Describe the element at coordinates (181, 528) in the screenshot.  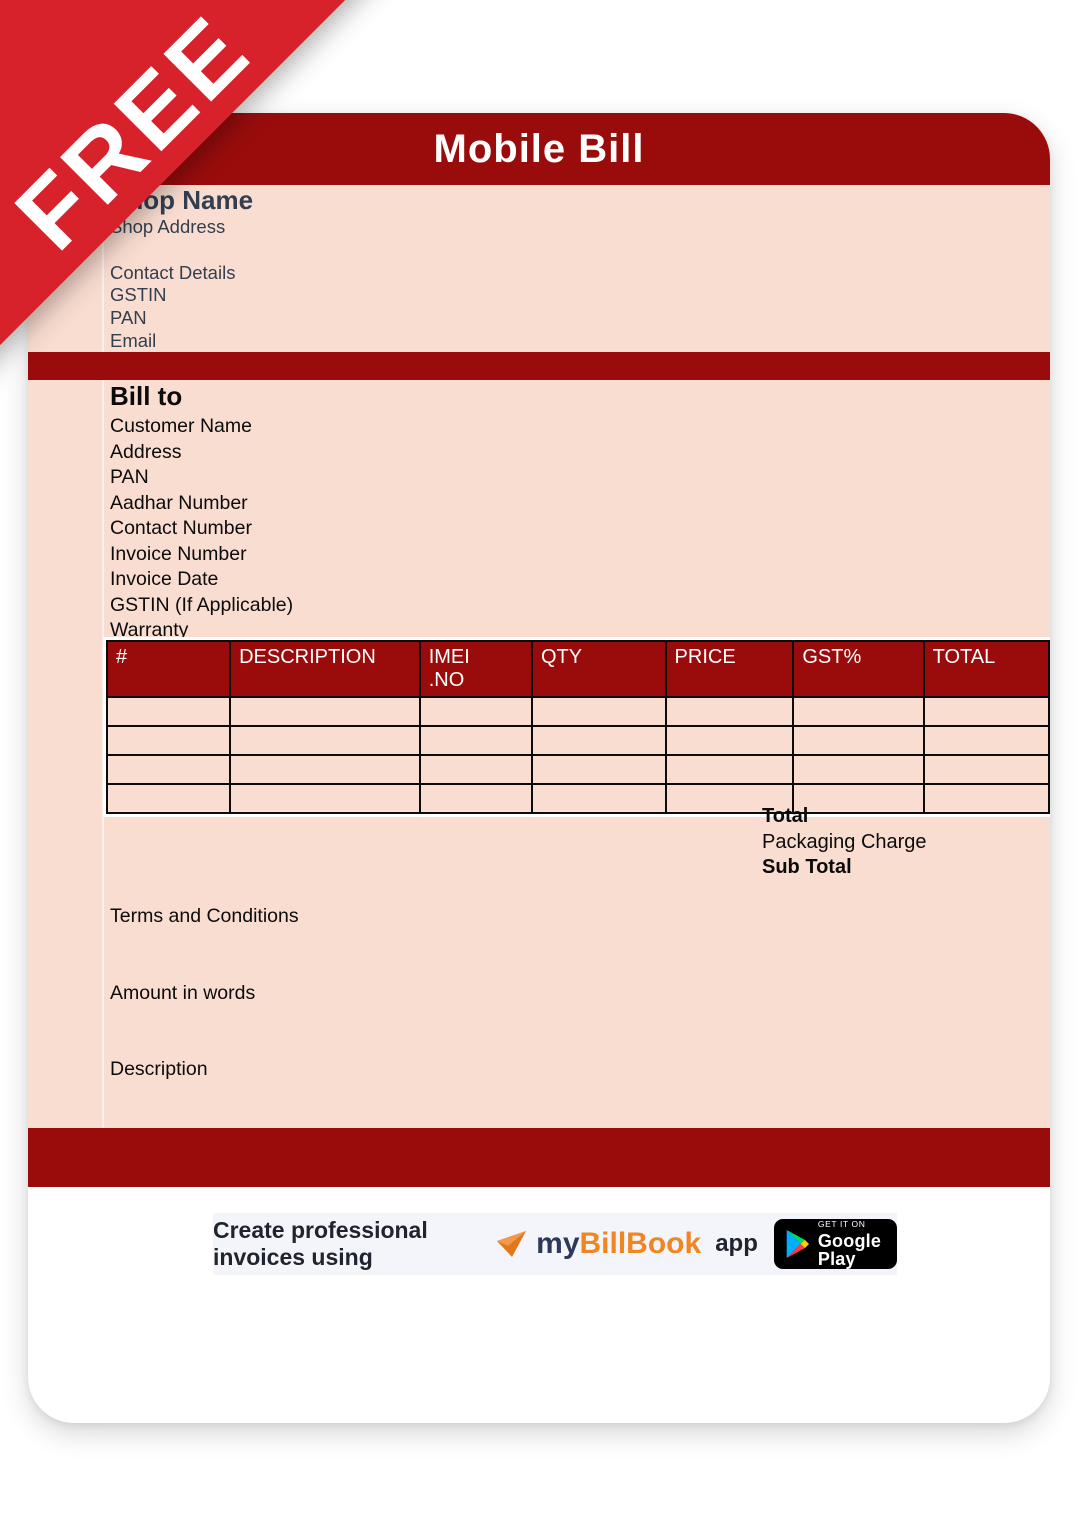
I see `bill-to-line: Contact Number` at that location.